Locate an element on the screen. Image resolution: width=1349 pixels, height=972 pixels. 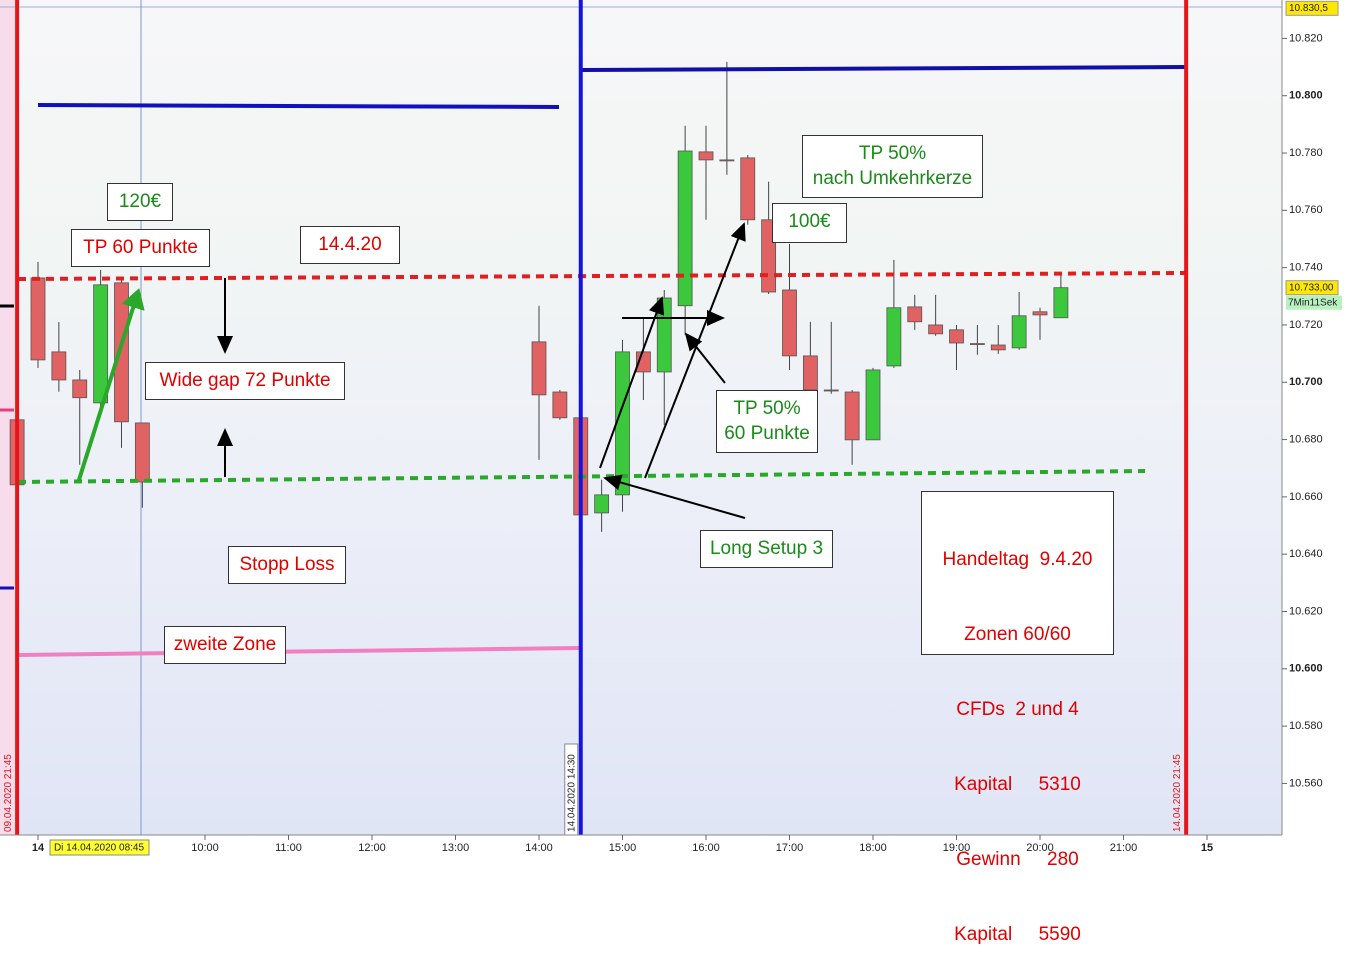
annotation: 14.4.20 is located at coordinates (350, 245).